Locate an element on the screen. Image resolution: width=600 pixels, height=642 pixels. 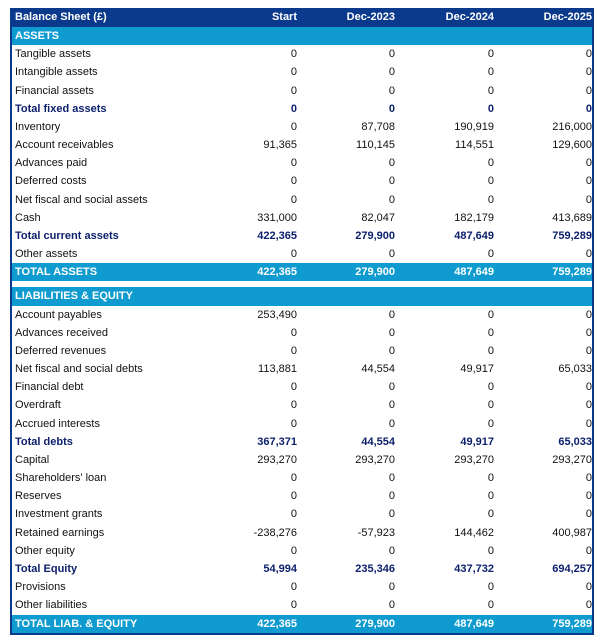
table-row: Overdraft 0 0 0 0 is located at coordinates (302, 405).